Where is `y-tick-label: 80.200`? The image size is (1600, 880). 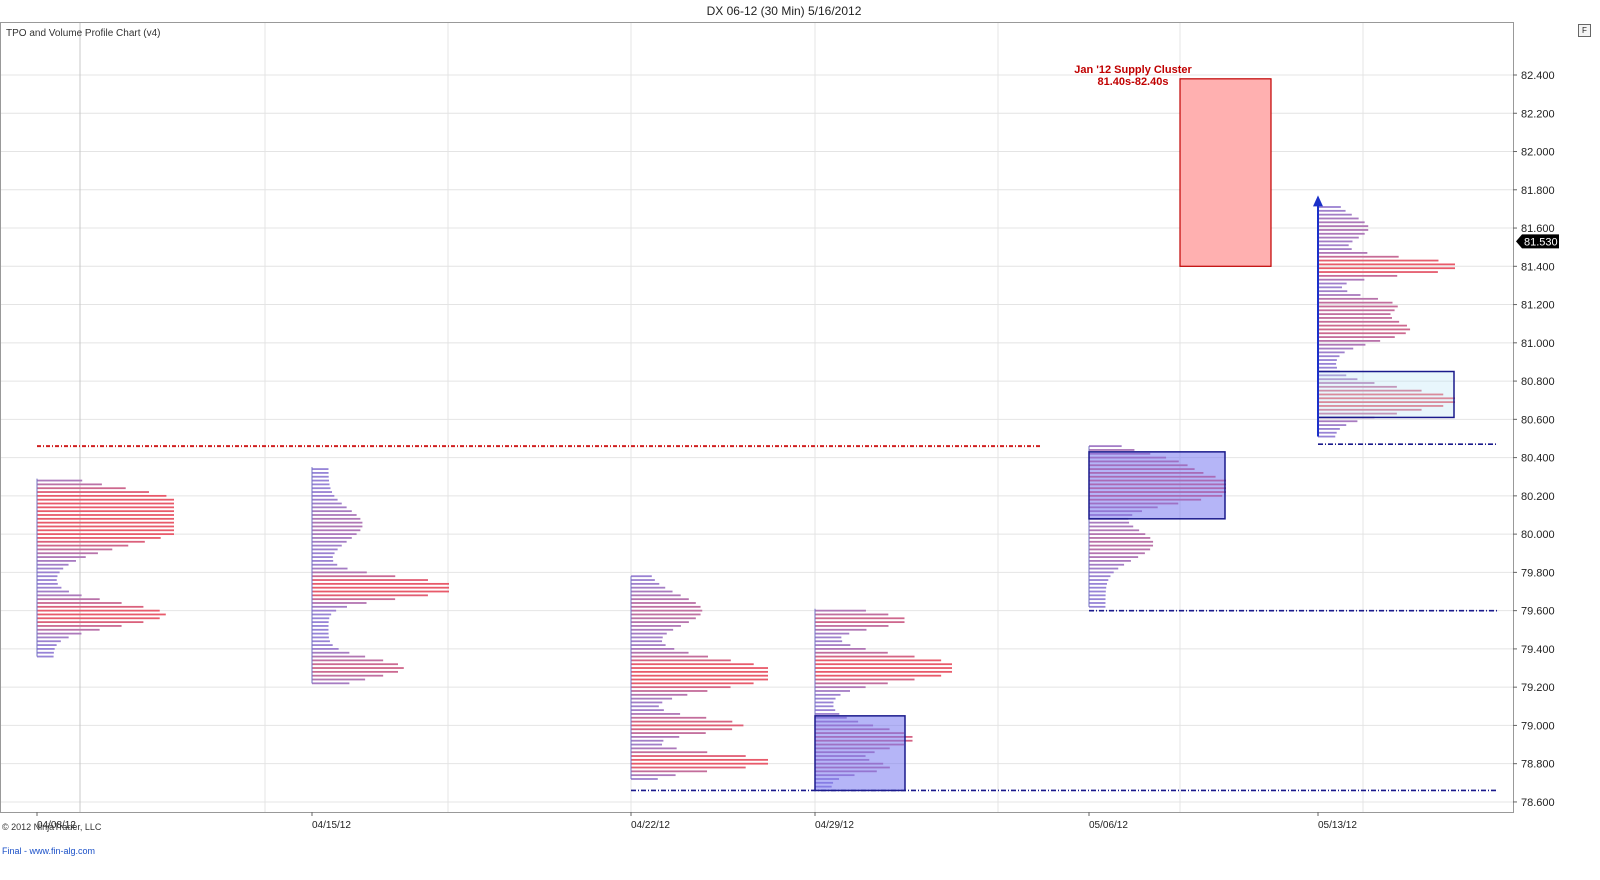
y-tick-label: 80.200 is located at coordinates (1538, 497).